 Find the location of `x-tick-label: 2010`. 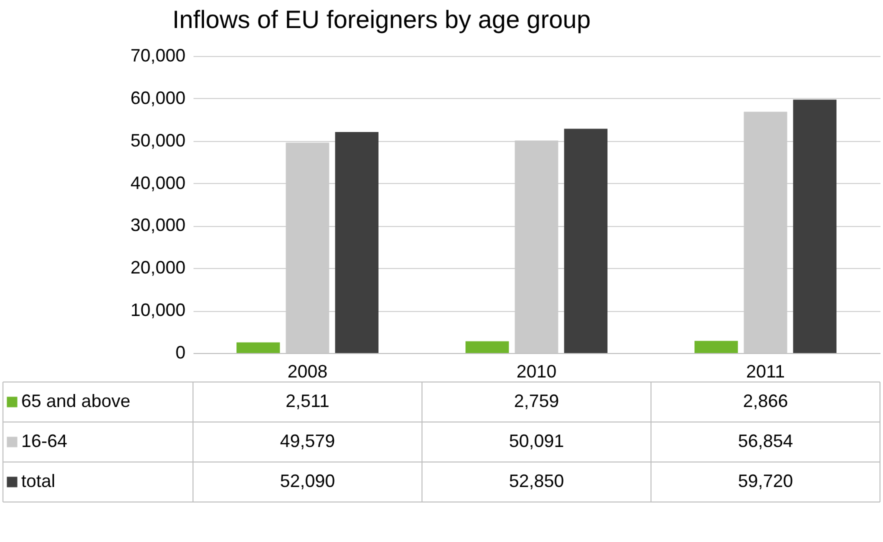

x-tick-label: 2010 is located at coordinates (536, 372).